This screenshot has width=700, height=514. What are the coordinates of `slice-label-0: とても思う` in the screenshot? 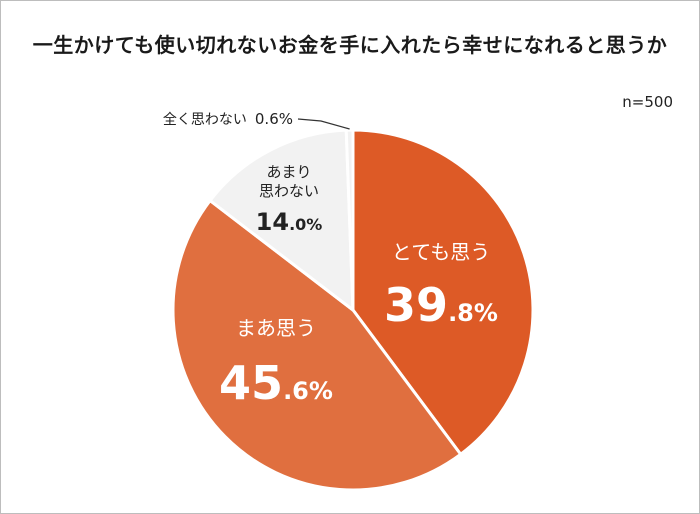 It's located at (441, 252).